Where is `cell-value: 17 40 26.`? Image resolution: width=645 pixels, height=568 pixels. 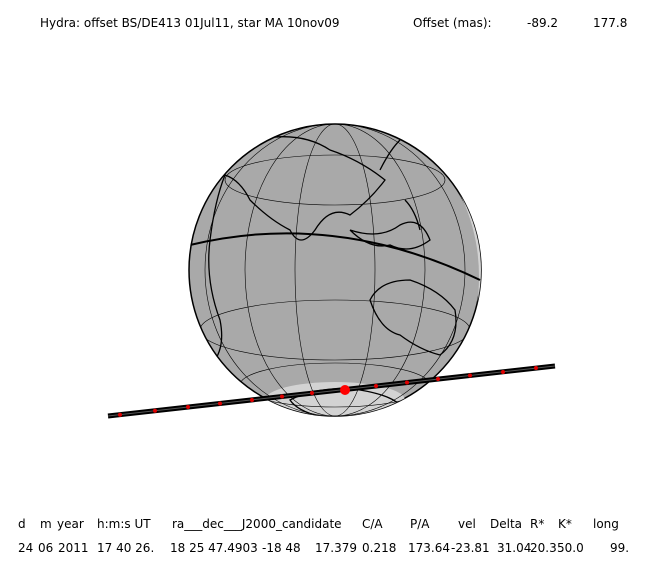 cell-value: 17 40 26. is located at coordinates (125, 548).